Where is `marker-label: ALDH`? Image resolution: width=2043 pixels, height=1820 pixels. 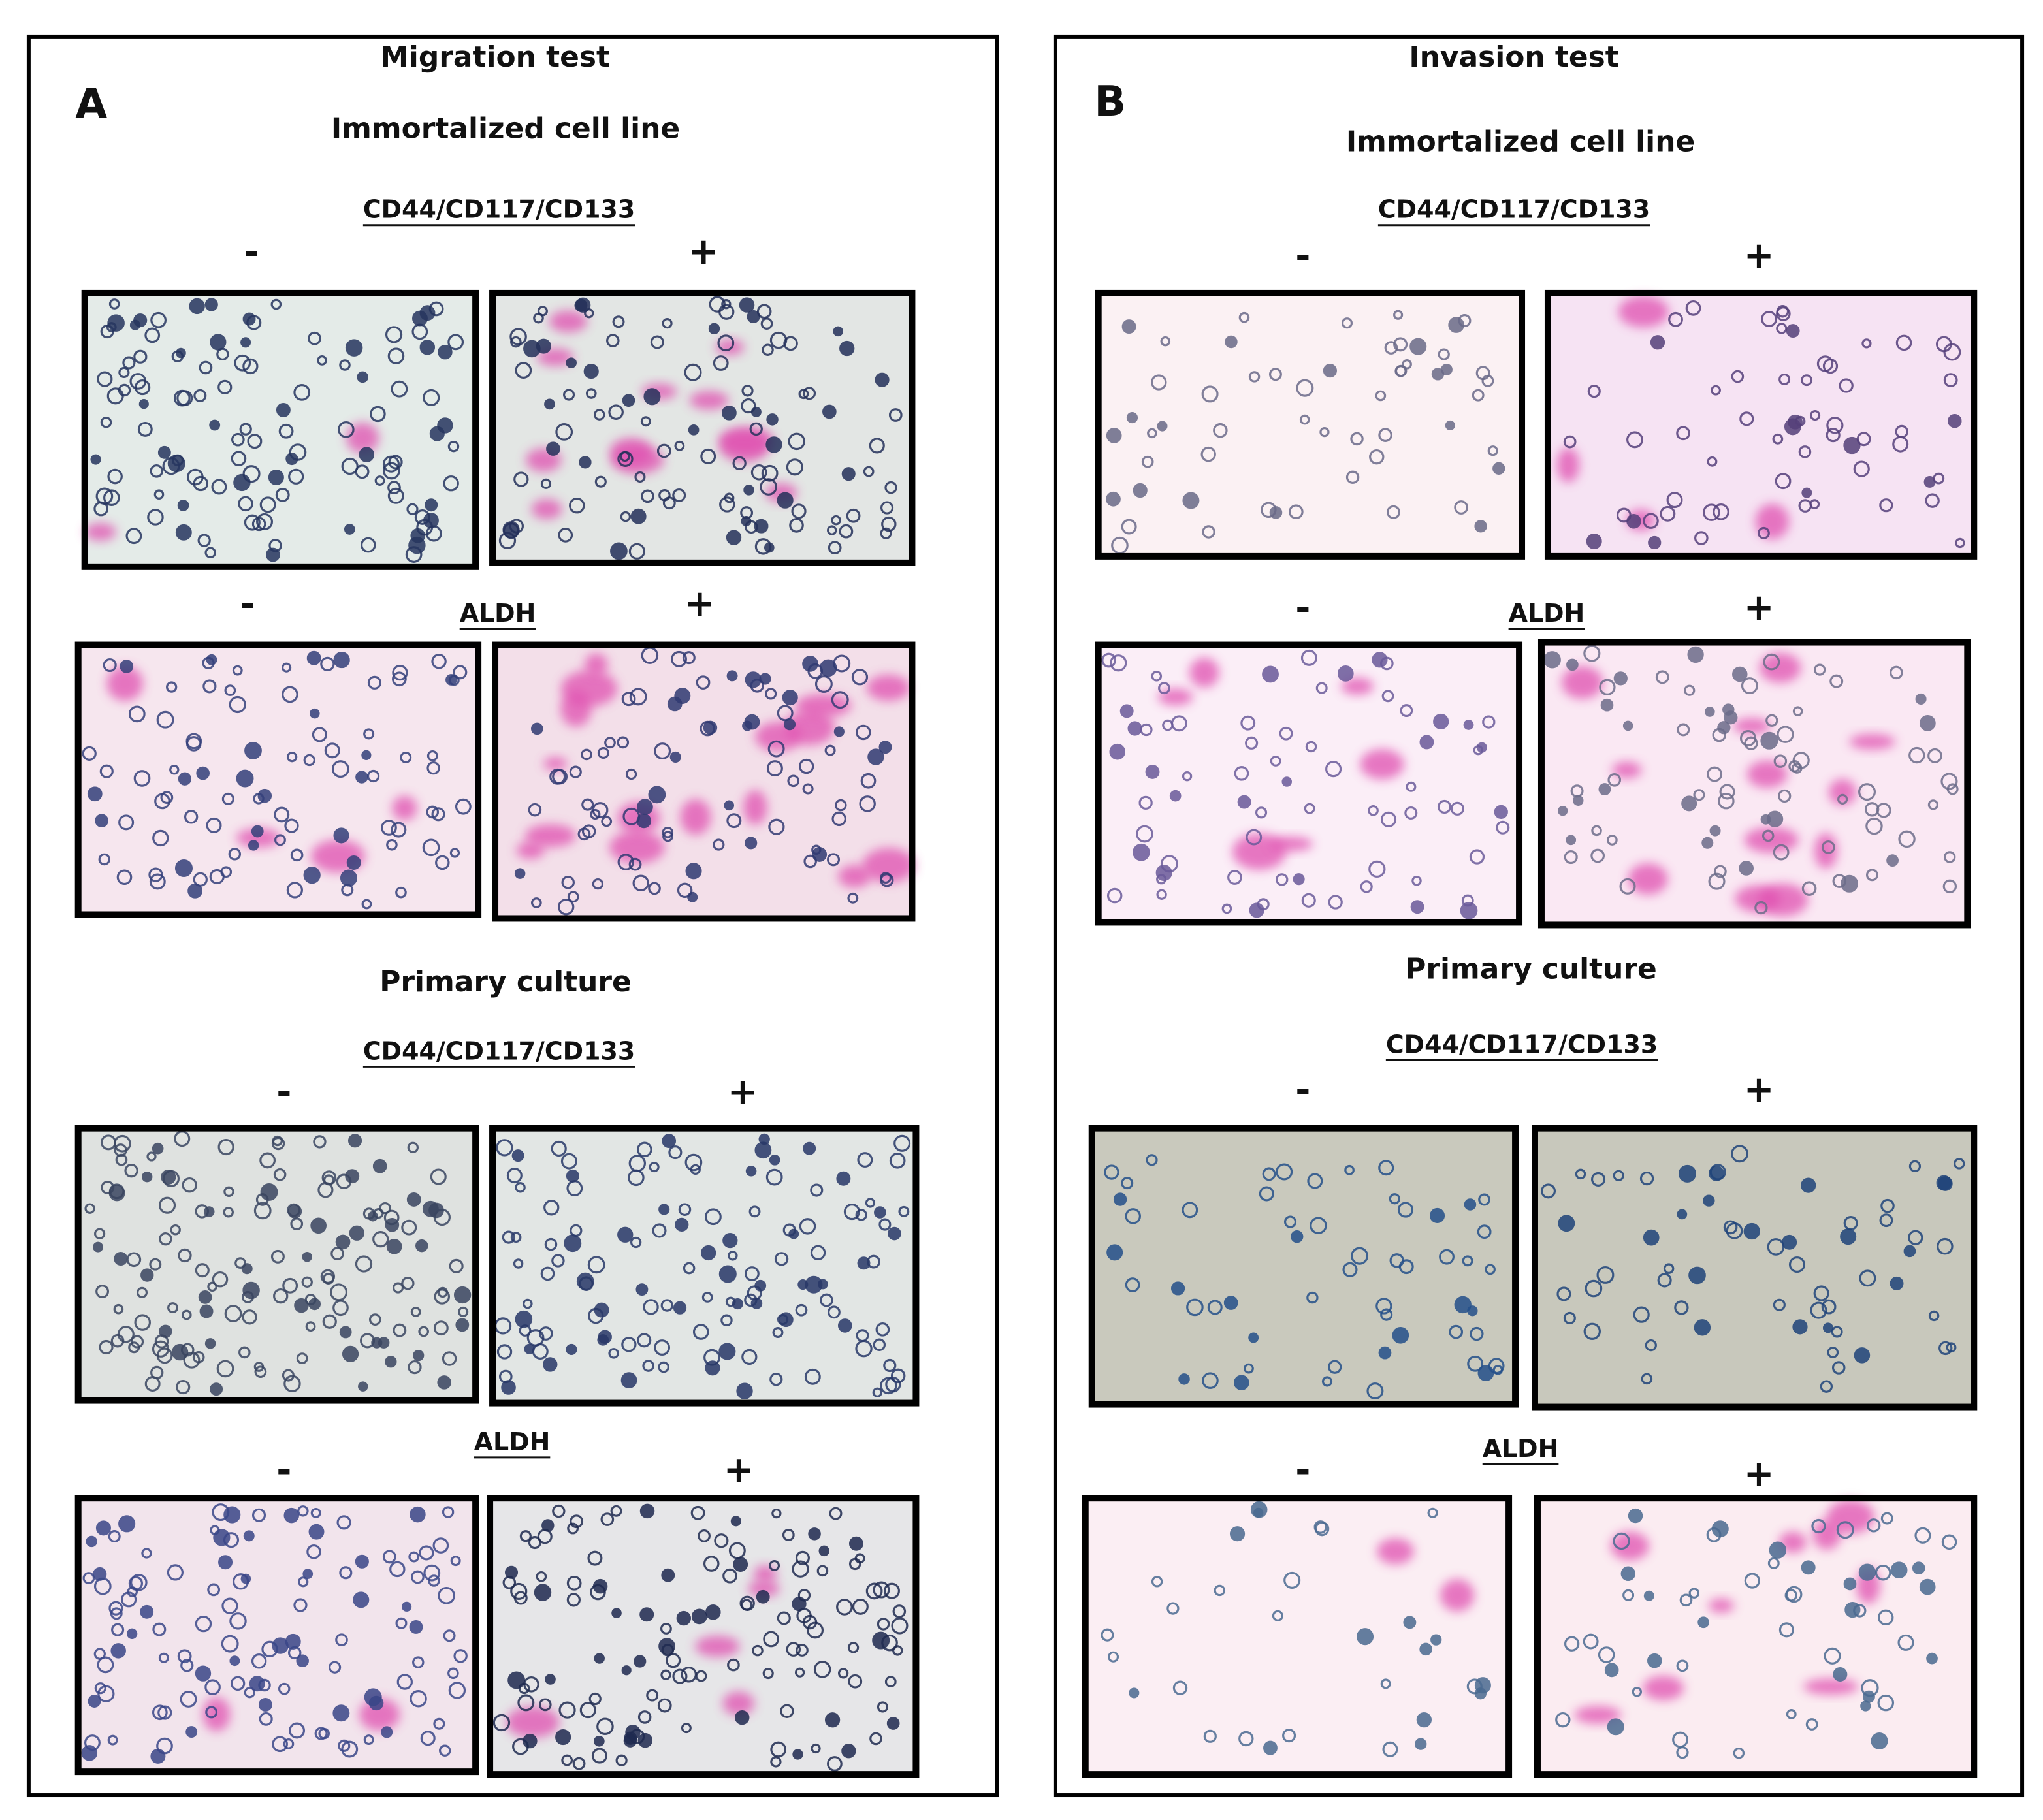 marker-label: ALDH is located at coordinates (1521, 1449).